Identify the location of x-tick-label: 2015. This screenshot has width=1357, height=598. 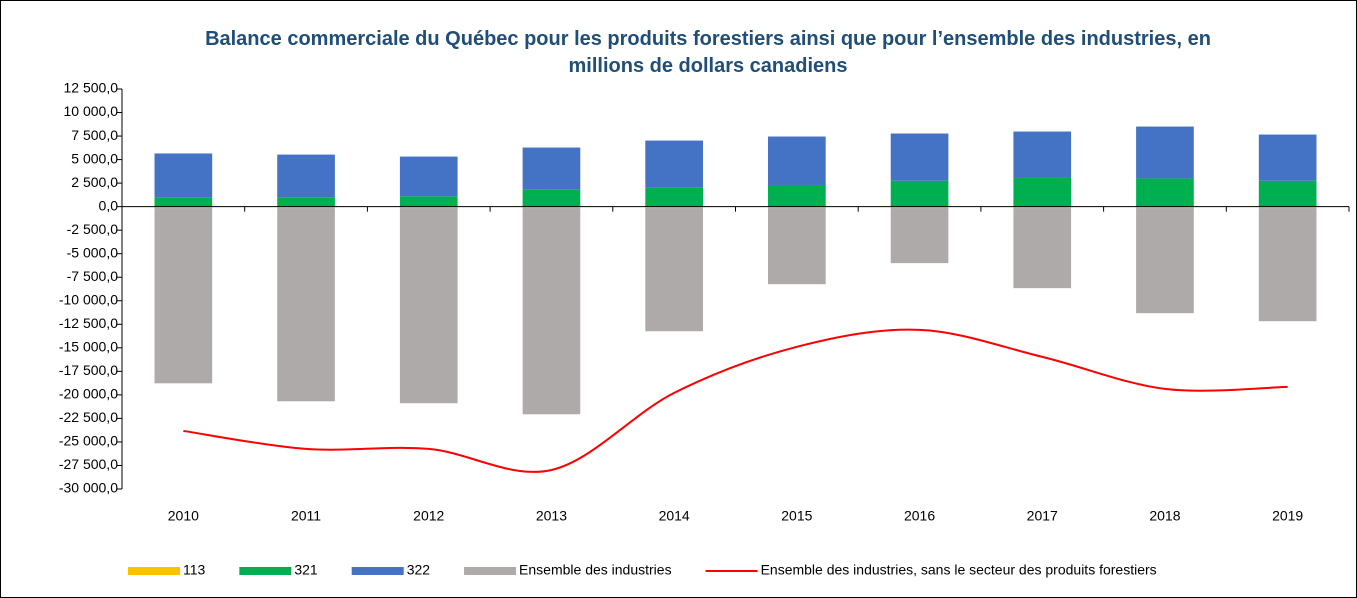
(796, 516).